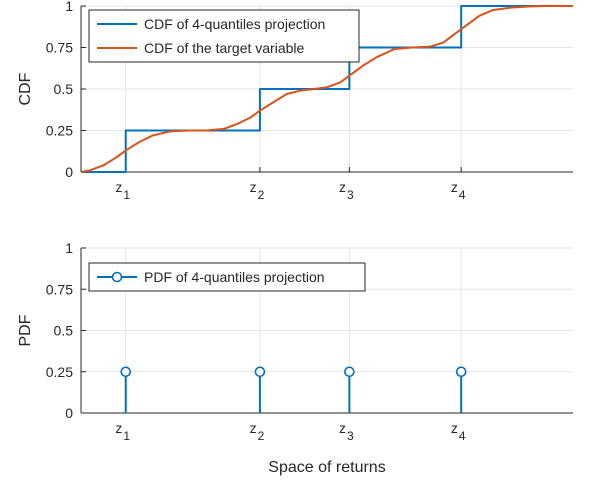 The width and height of the screenshot is (602, 485). I want to click on legend-swatch-marker, so click(117, 277).